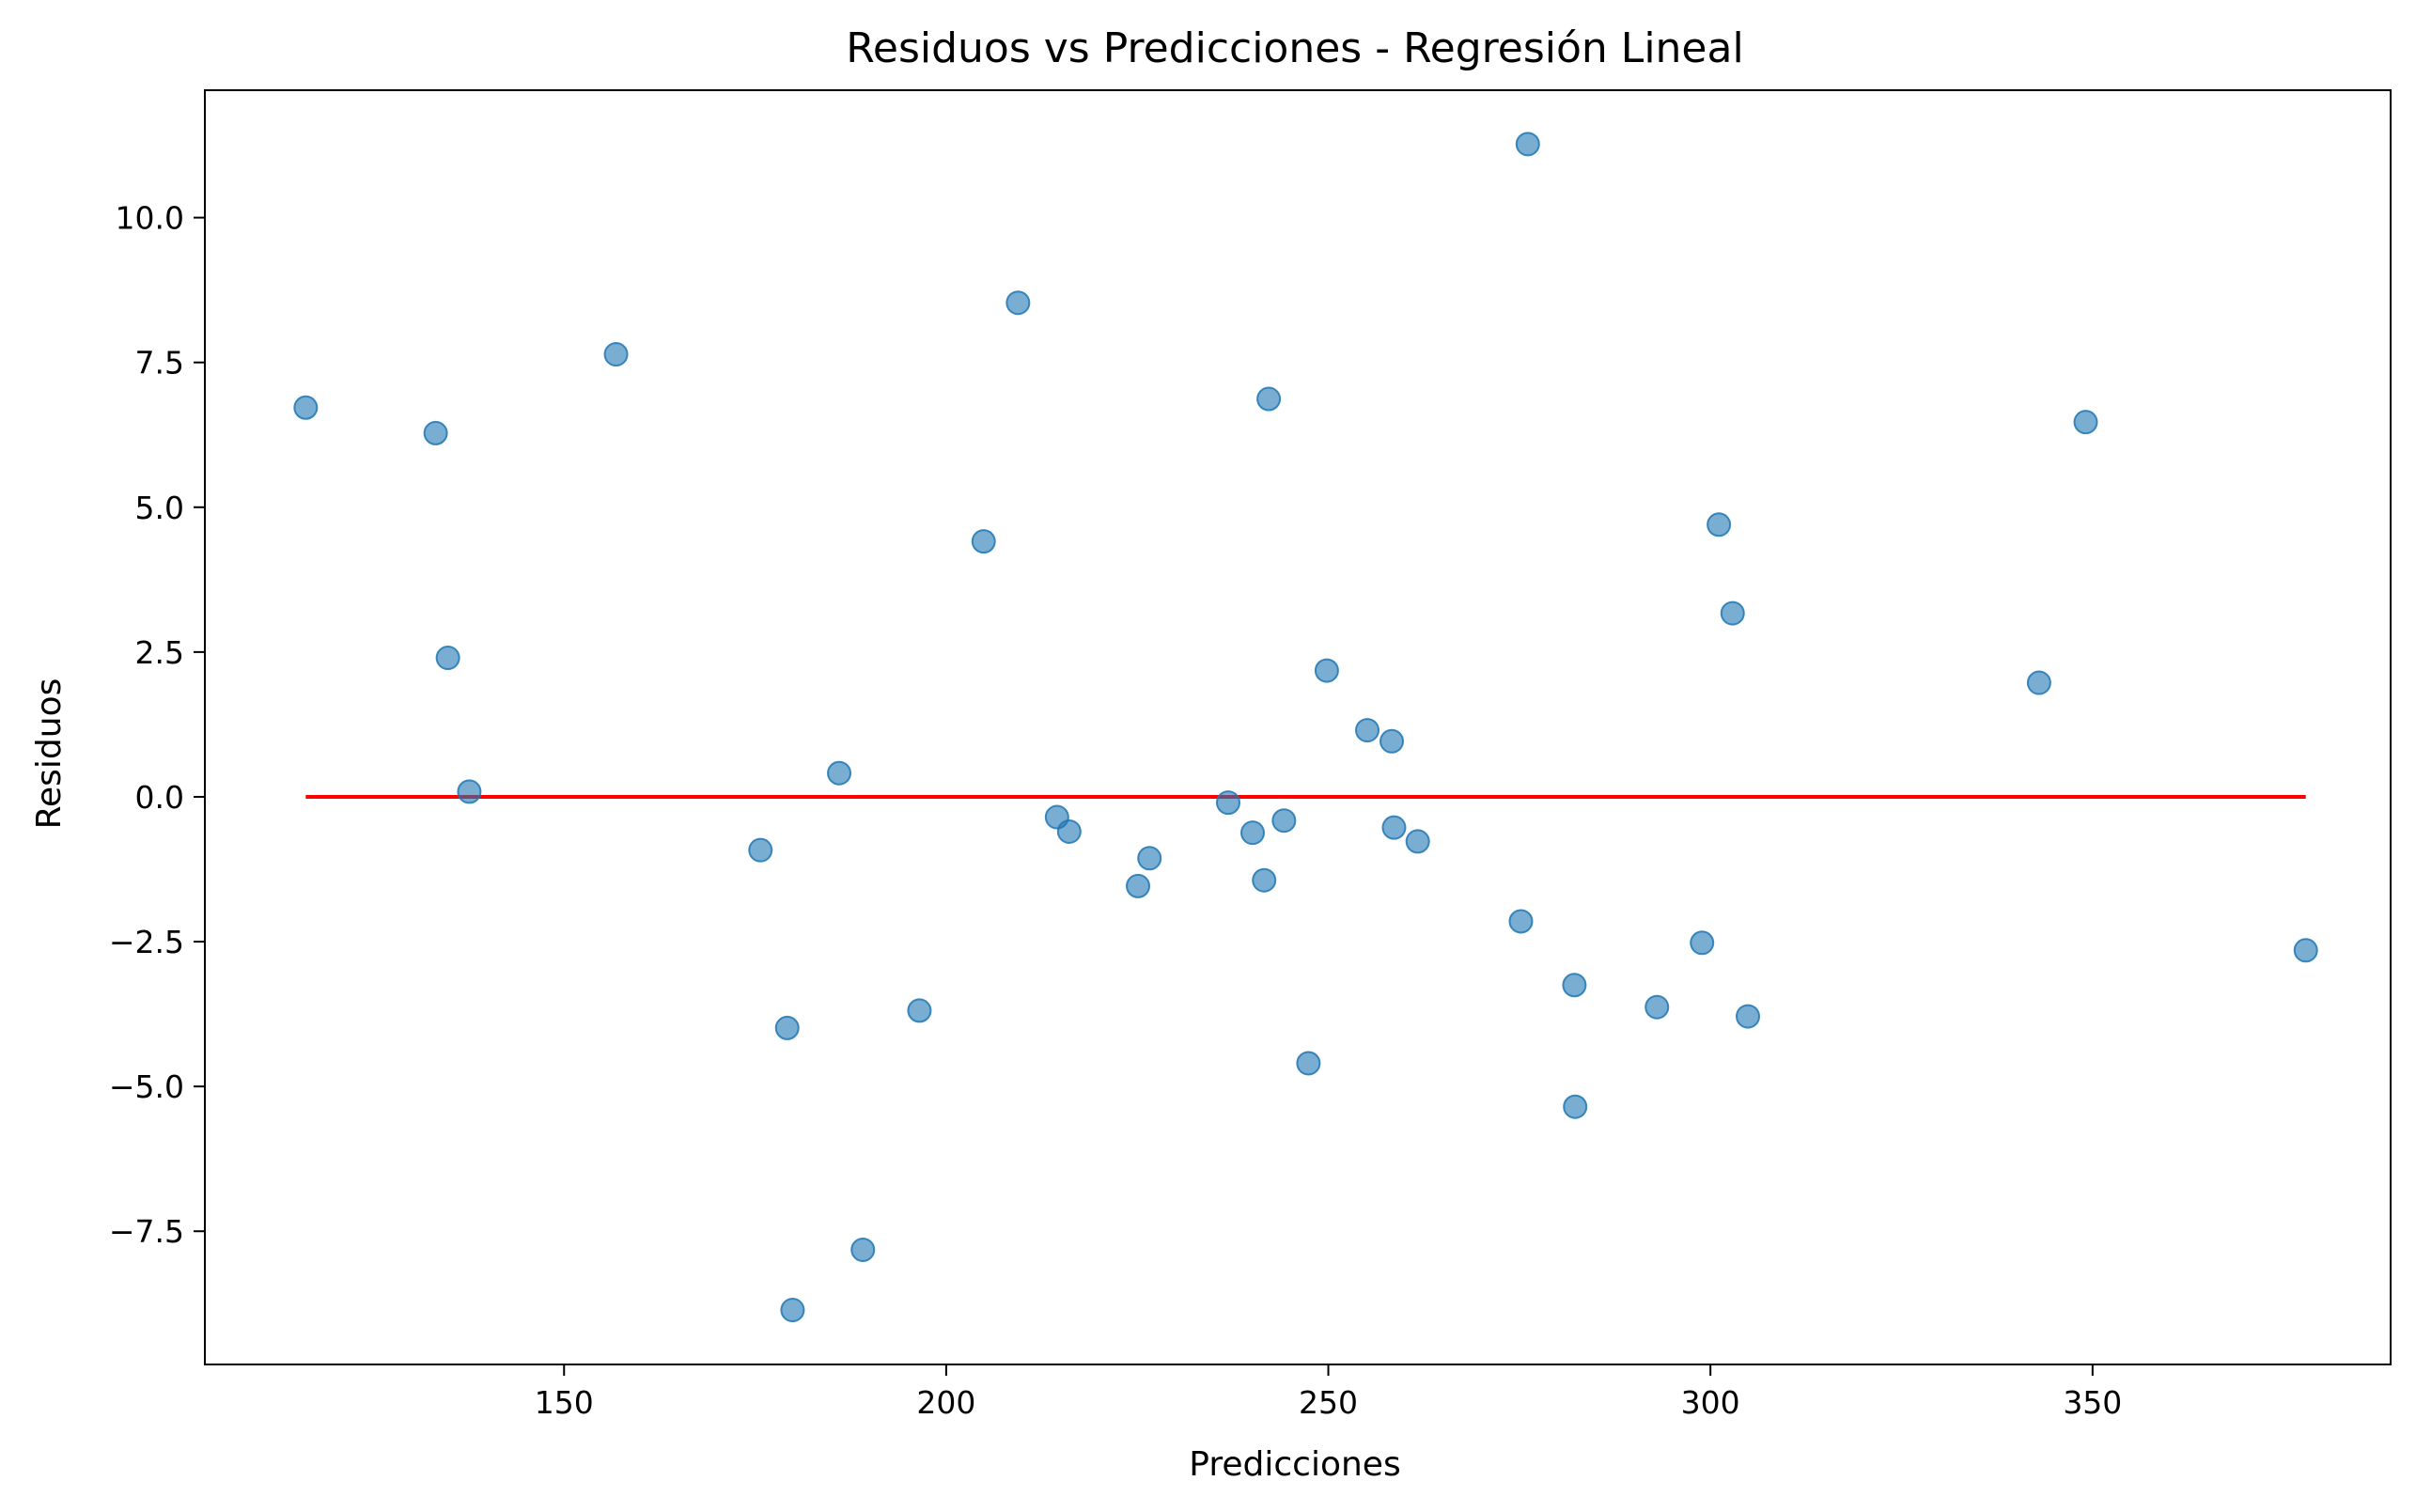  I want to click on y-tick-label: −5.0, so click(146, 1086).